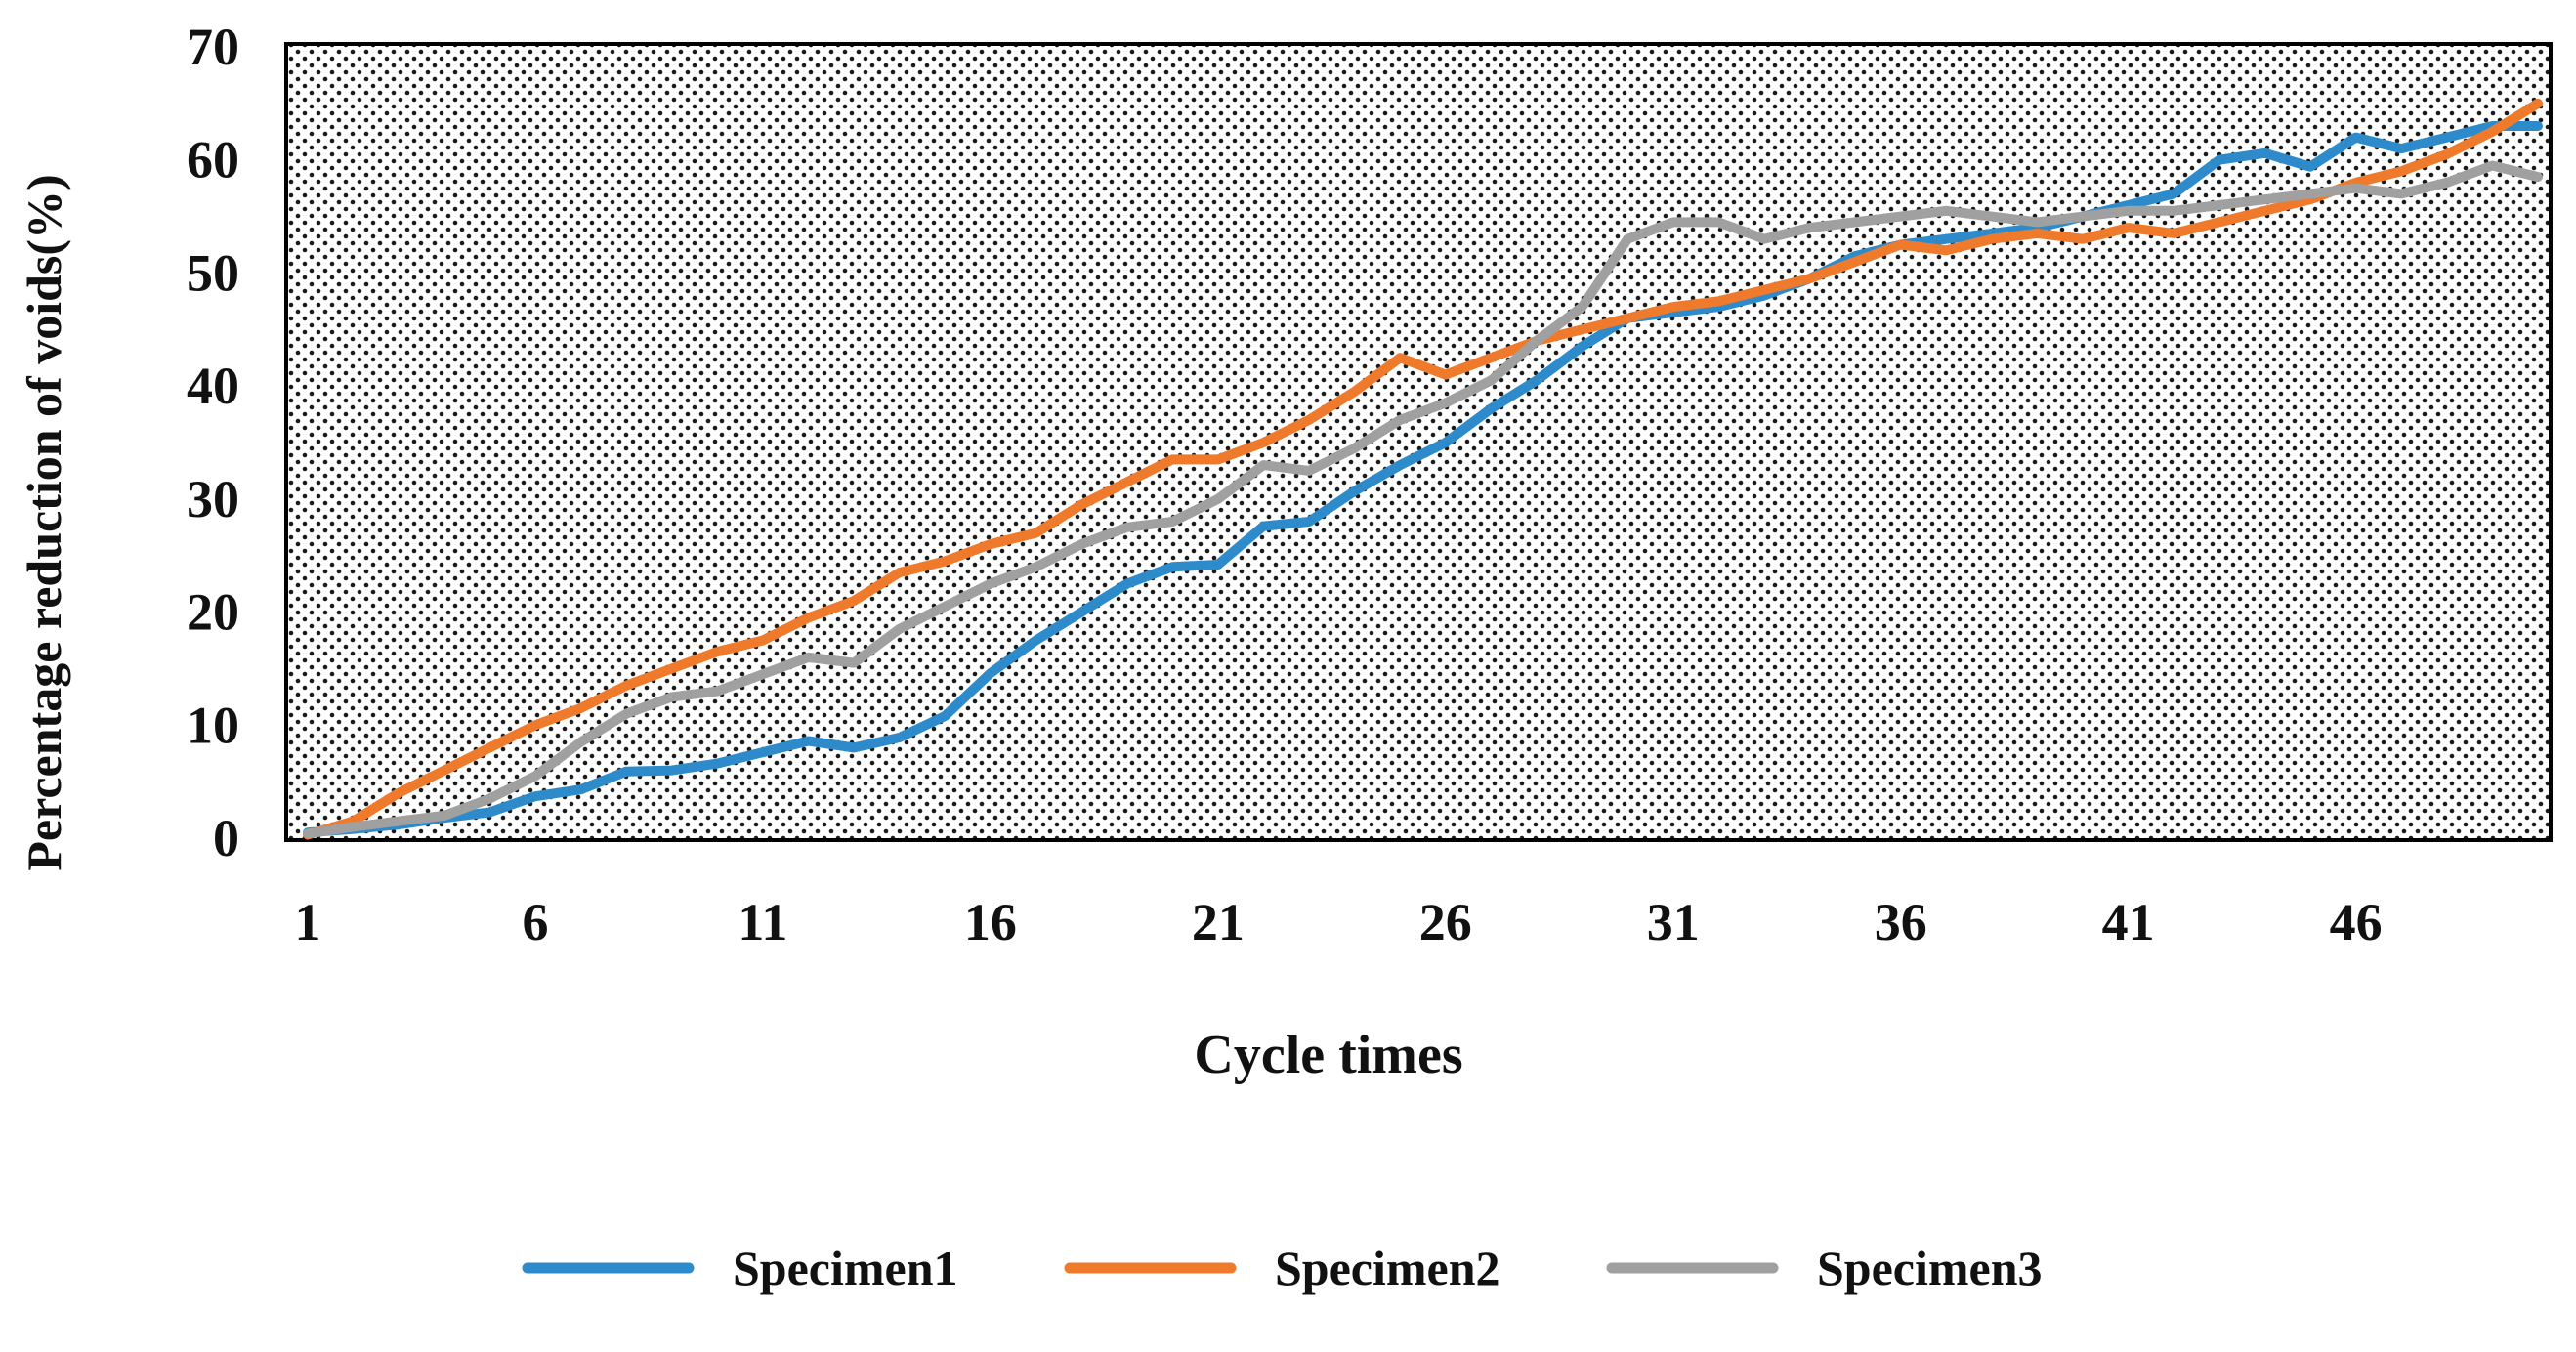 Image resolution: width=2576 pixels, height=1352 pixels. Describe the element at coordinates (1445, 922) in the screenshot. I see `x-tick-label: 26` at that location.